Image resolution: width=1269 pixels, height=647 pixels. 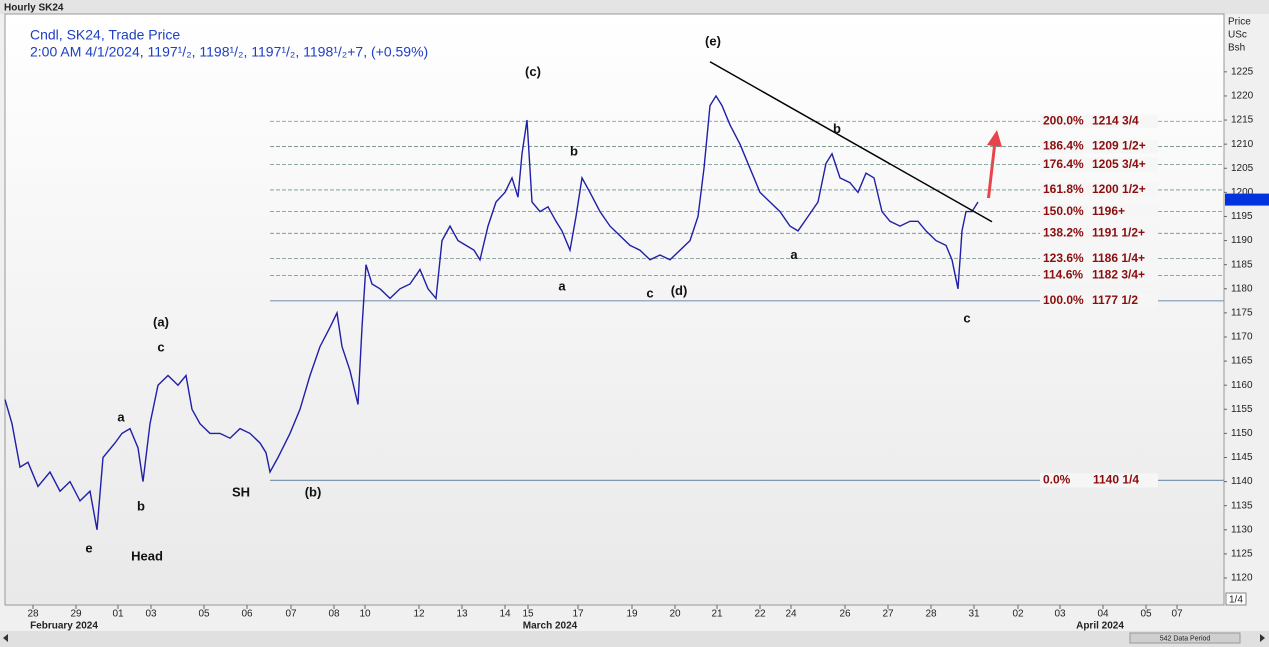 I want to click on x-tick-label: 08, so click(x=334, y=614).